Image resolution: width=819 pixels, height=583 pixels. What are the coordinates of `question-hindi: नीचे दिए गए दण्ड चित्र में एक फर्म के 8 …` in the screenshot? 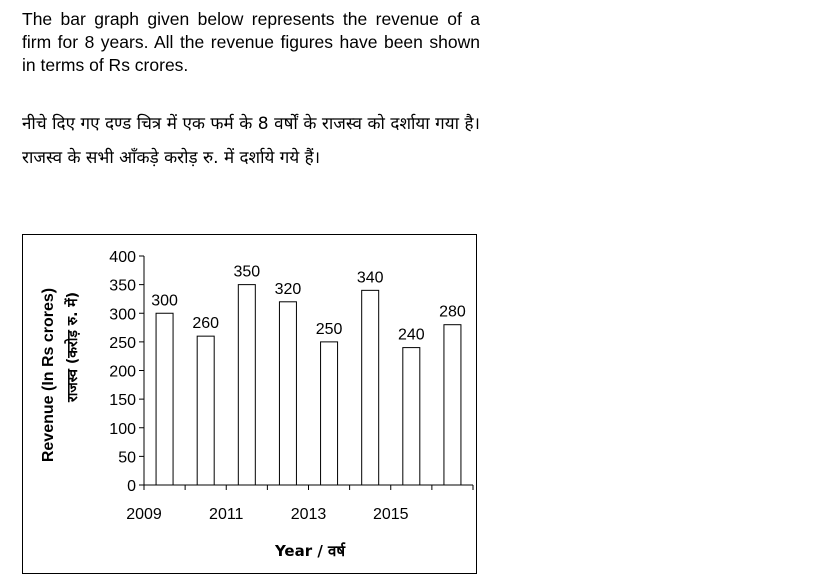 It's located at (251, 141).